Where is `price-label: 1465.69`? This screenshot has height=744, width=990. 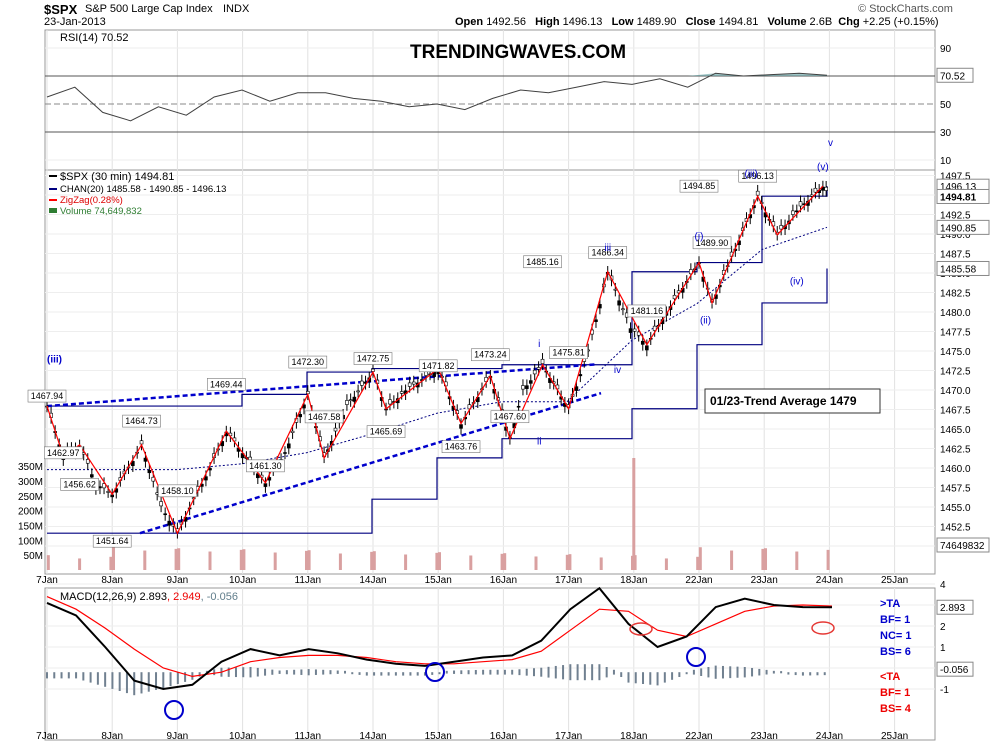 price-label: 1465.69 is located at coordinates (386, 432).